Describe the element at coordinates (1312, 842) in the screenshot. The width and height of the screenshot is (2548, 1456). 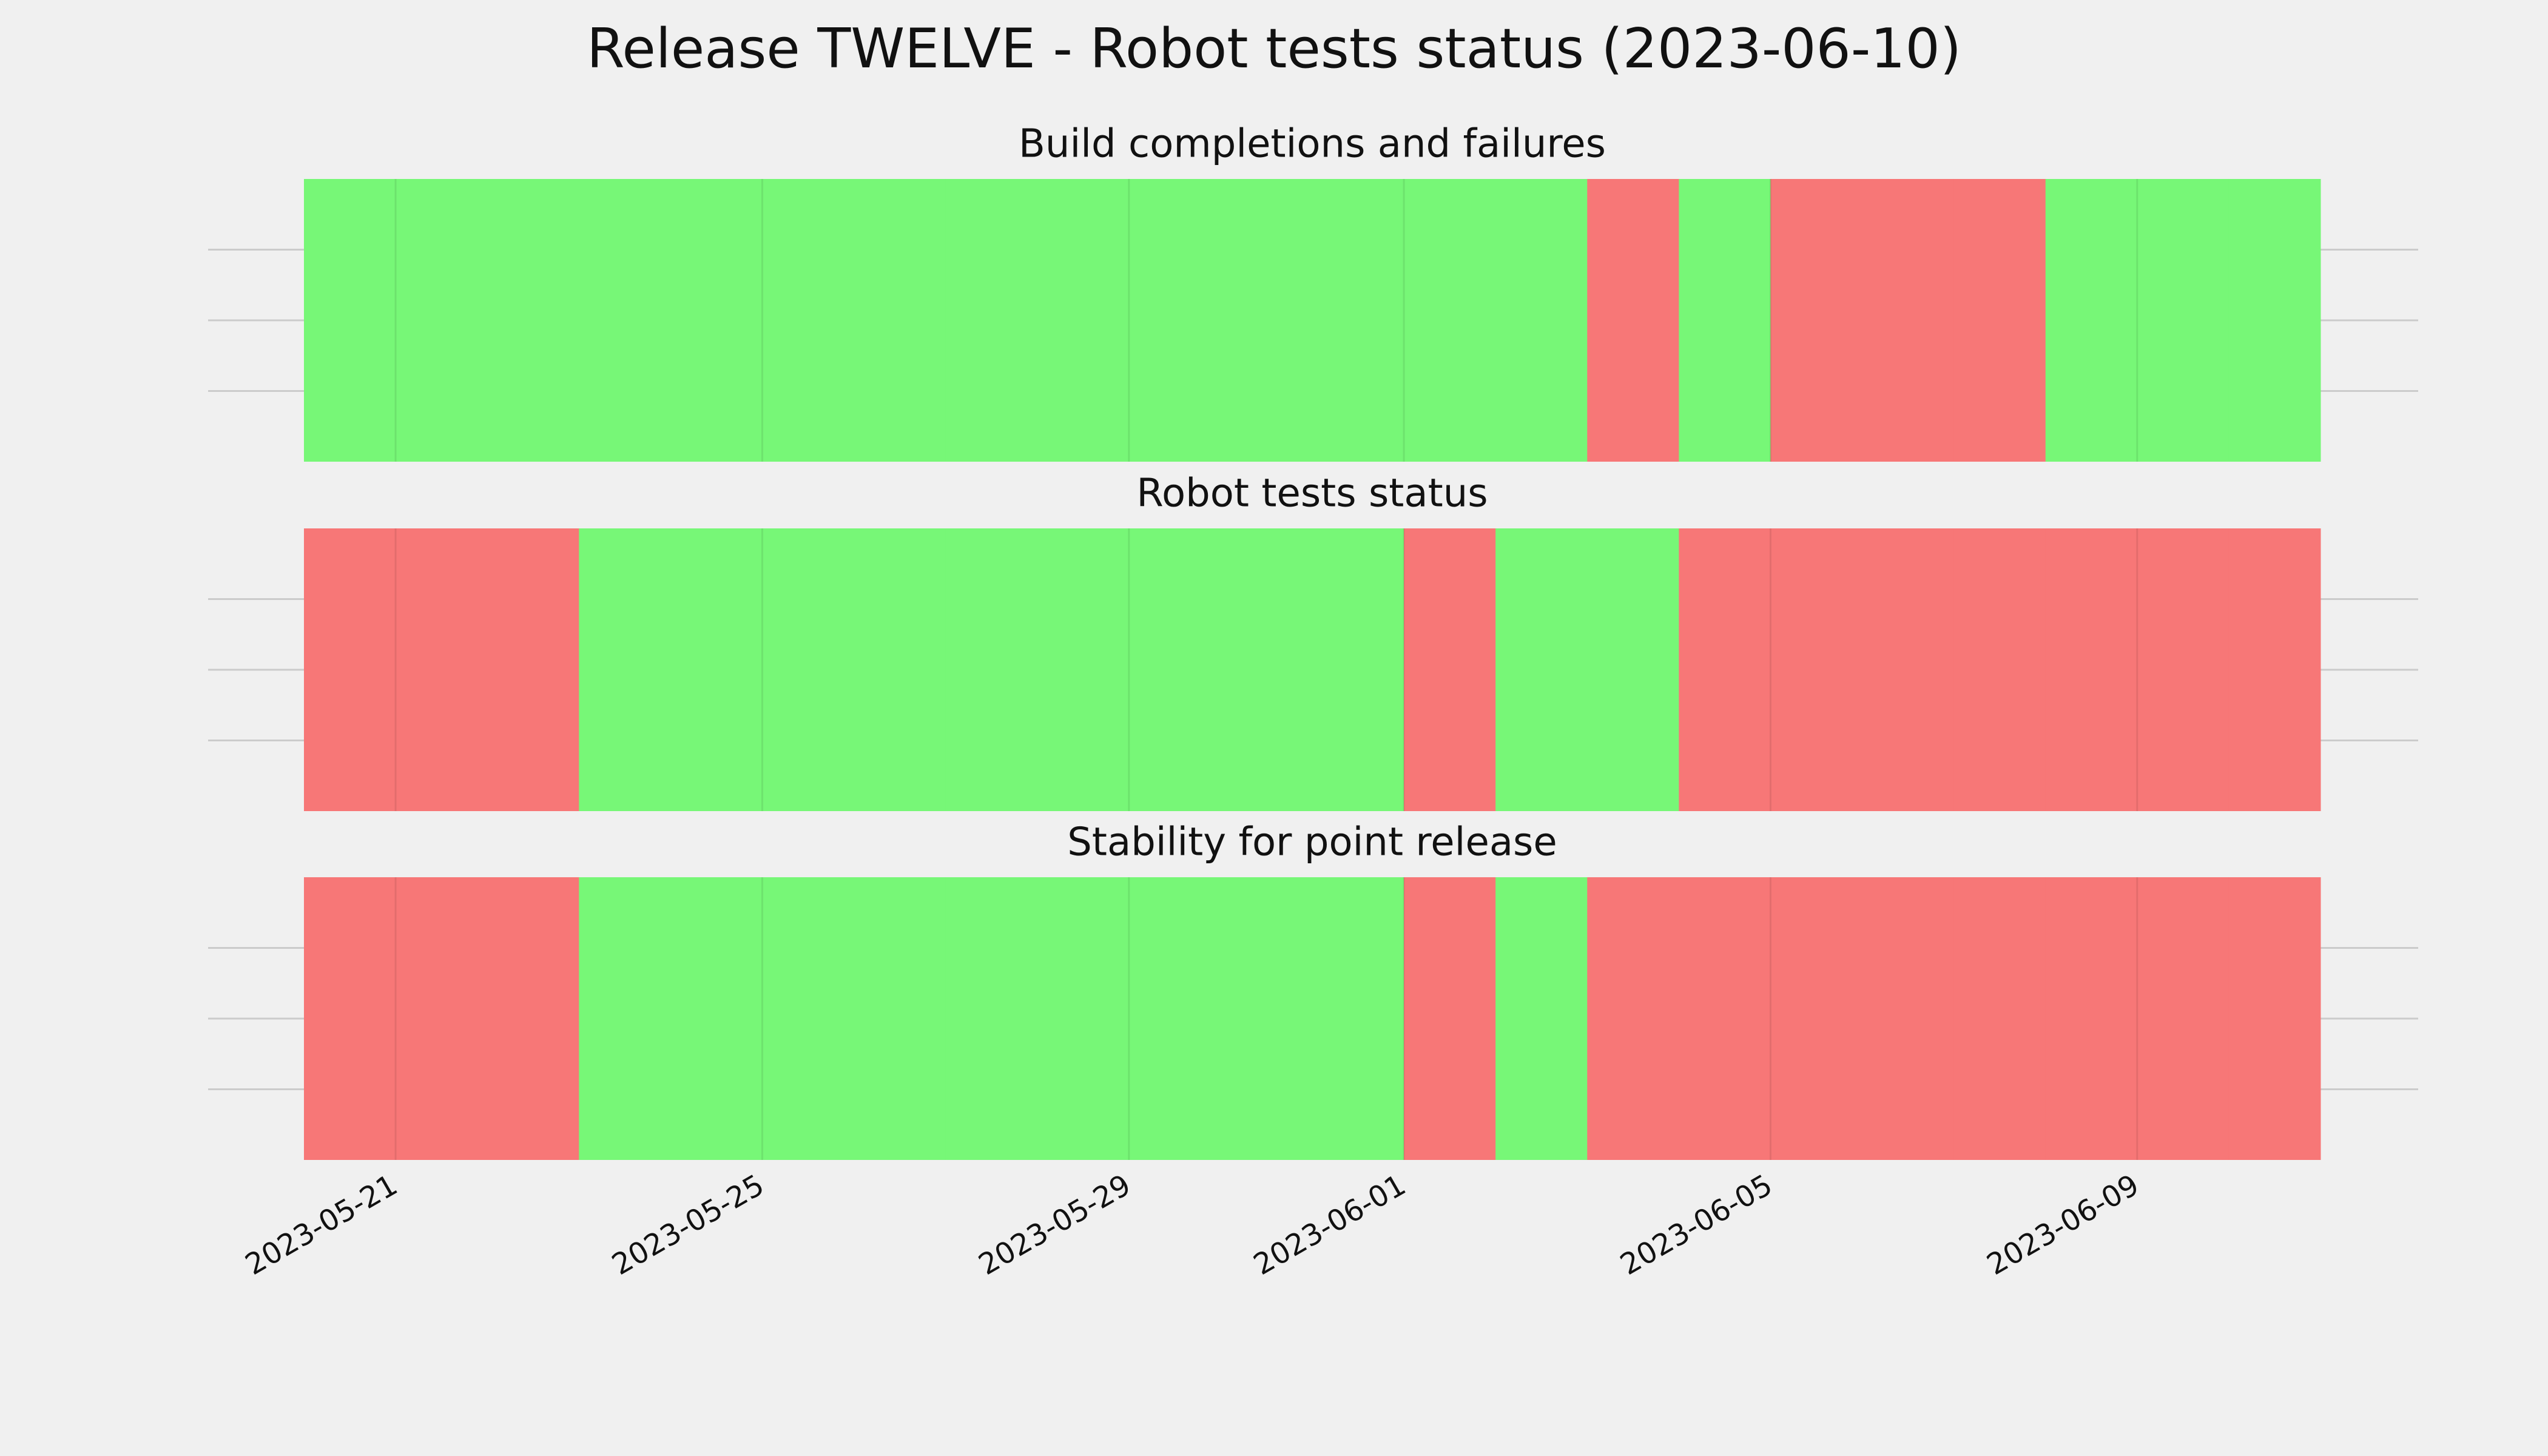
I see `panel-title: Stability for point release` at that location.